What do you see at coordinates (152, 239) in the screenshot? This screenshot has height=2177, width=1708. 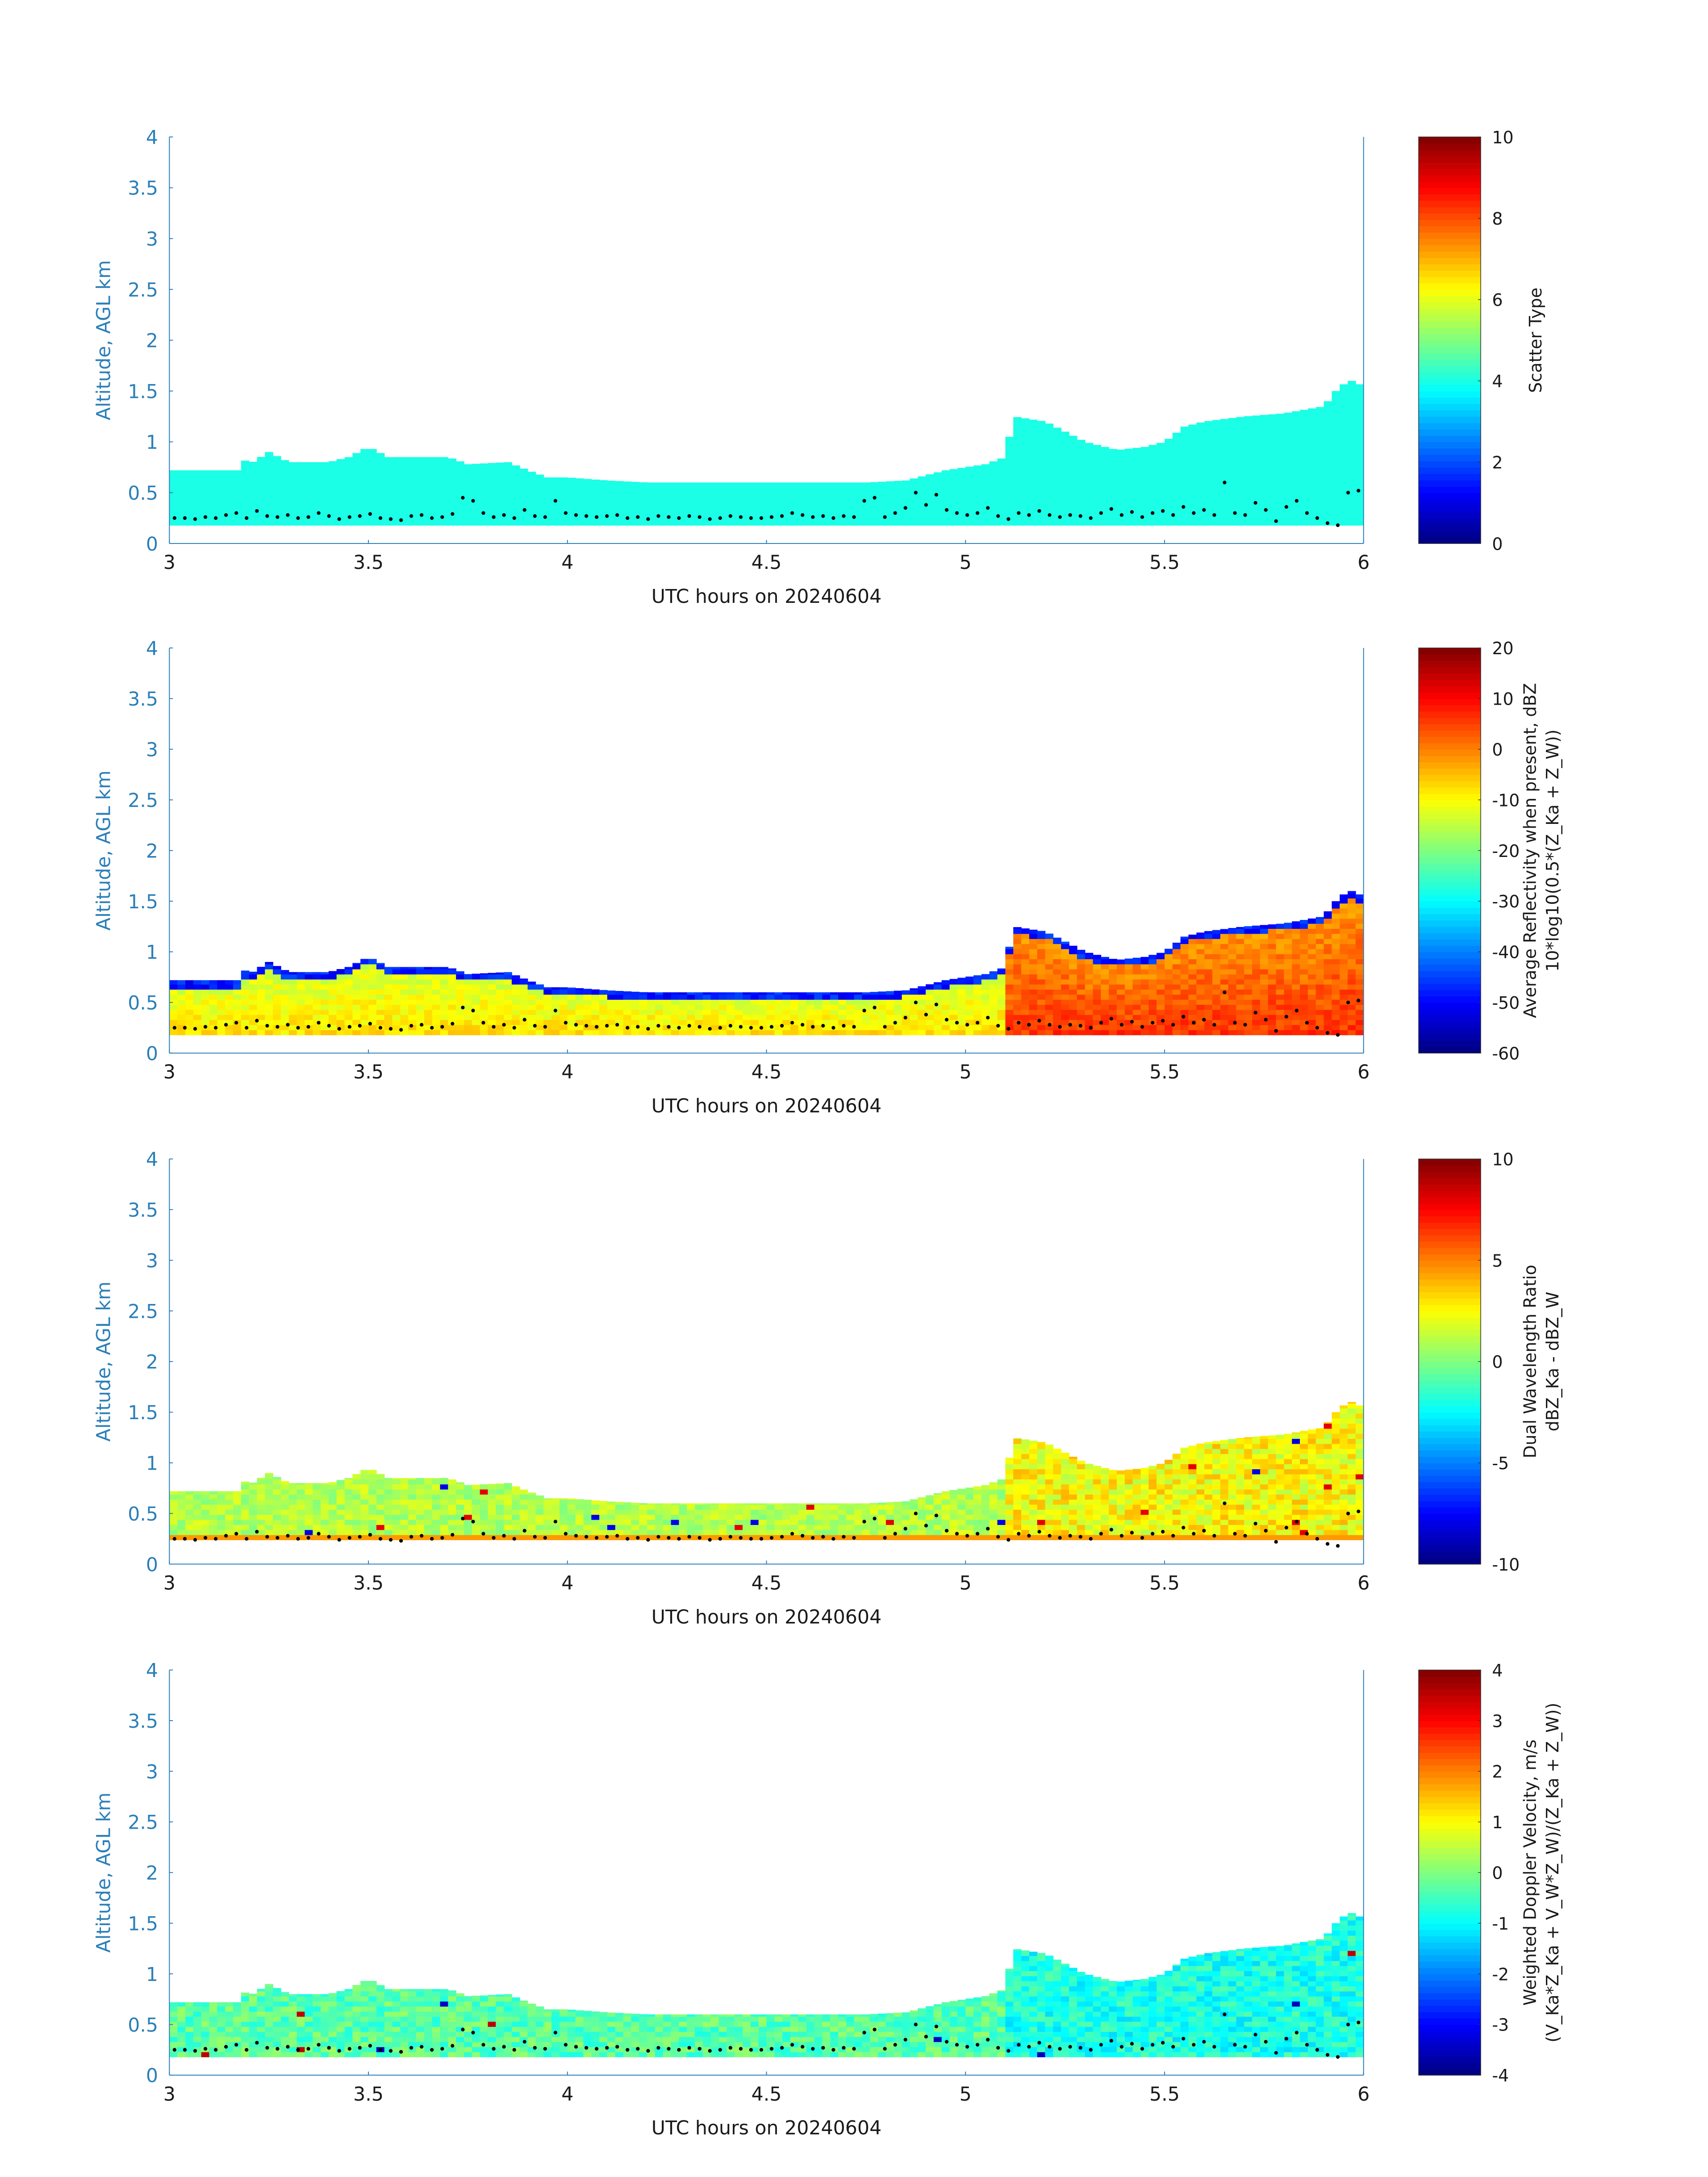 I see `y-tick-label: 3` at bounding box center [152, 239].